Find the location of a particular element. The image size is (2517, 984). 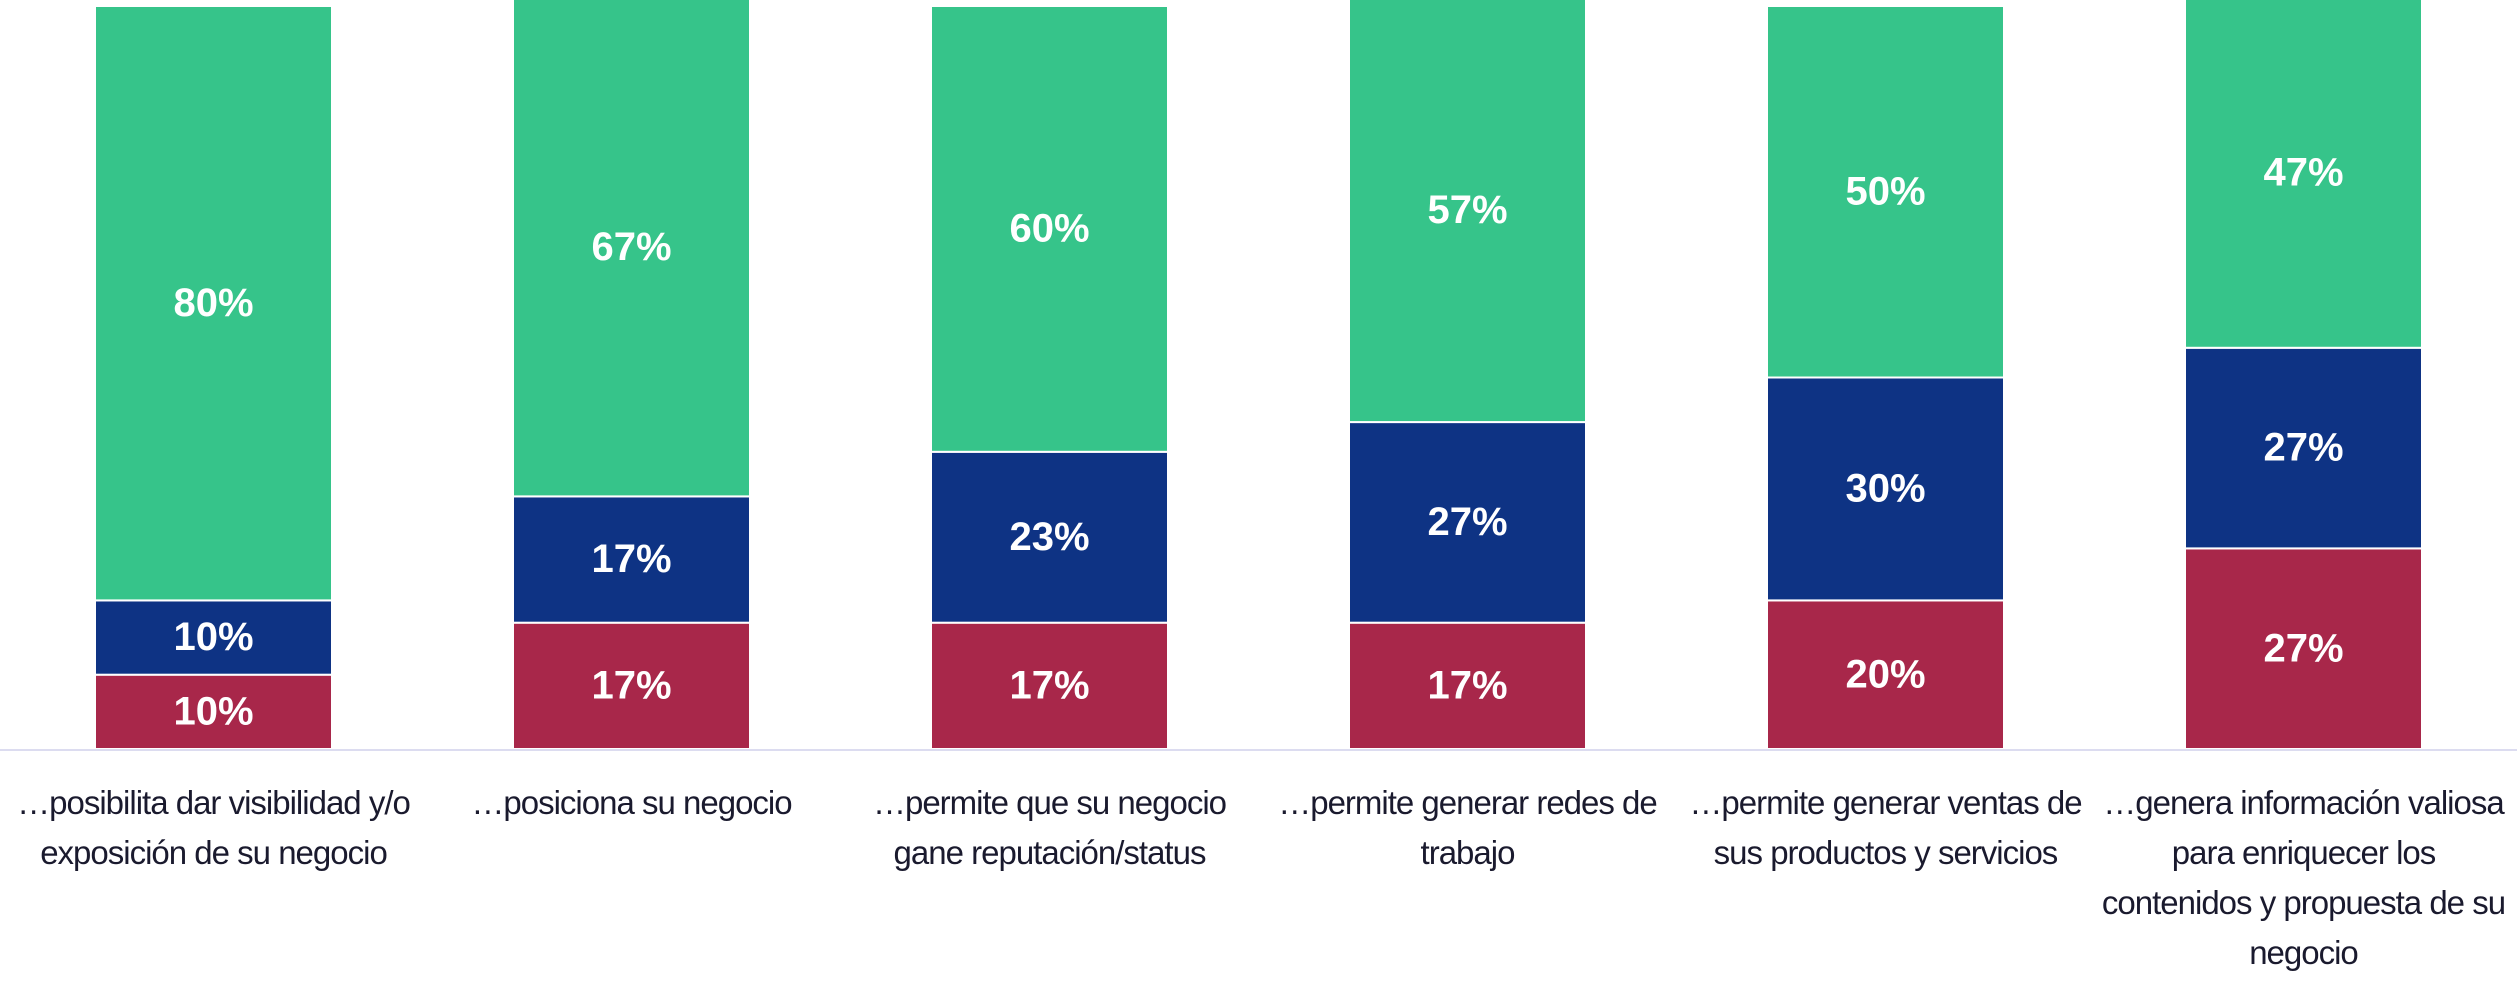

data-label: 20% is located at coordinates (1885, 674).